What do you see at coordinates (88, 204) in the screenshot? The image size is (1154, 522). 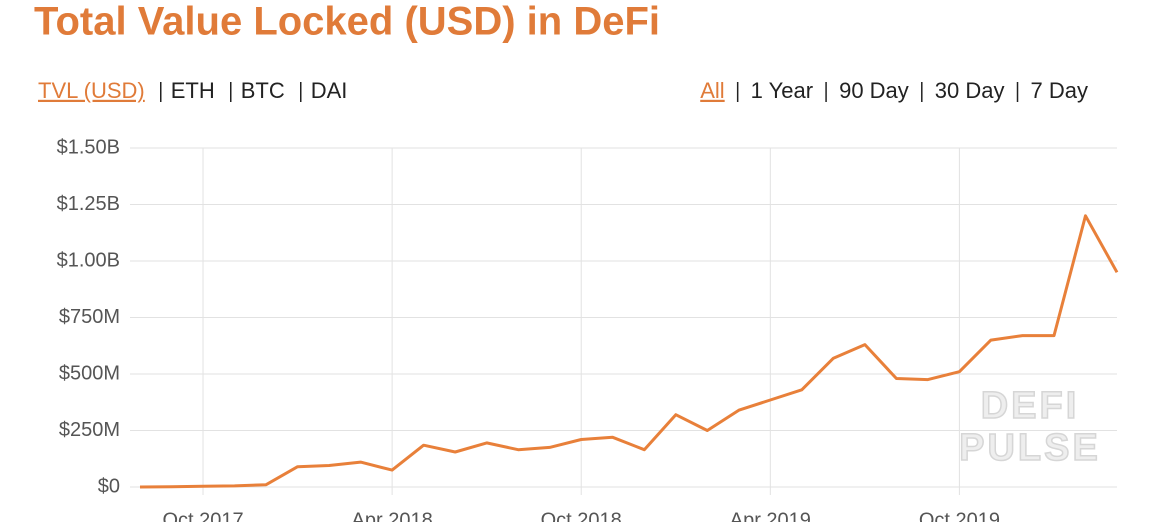 I see `y-tick-label: $1.25B` at bounding box center [88, 204].